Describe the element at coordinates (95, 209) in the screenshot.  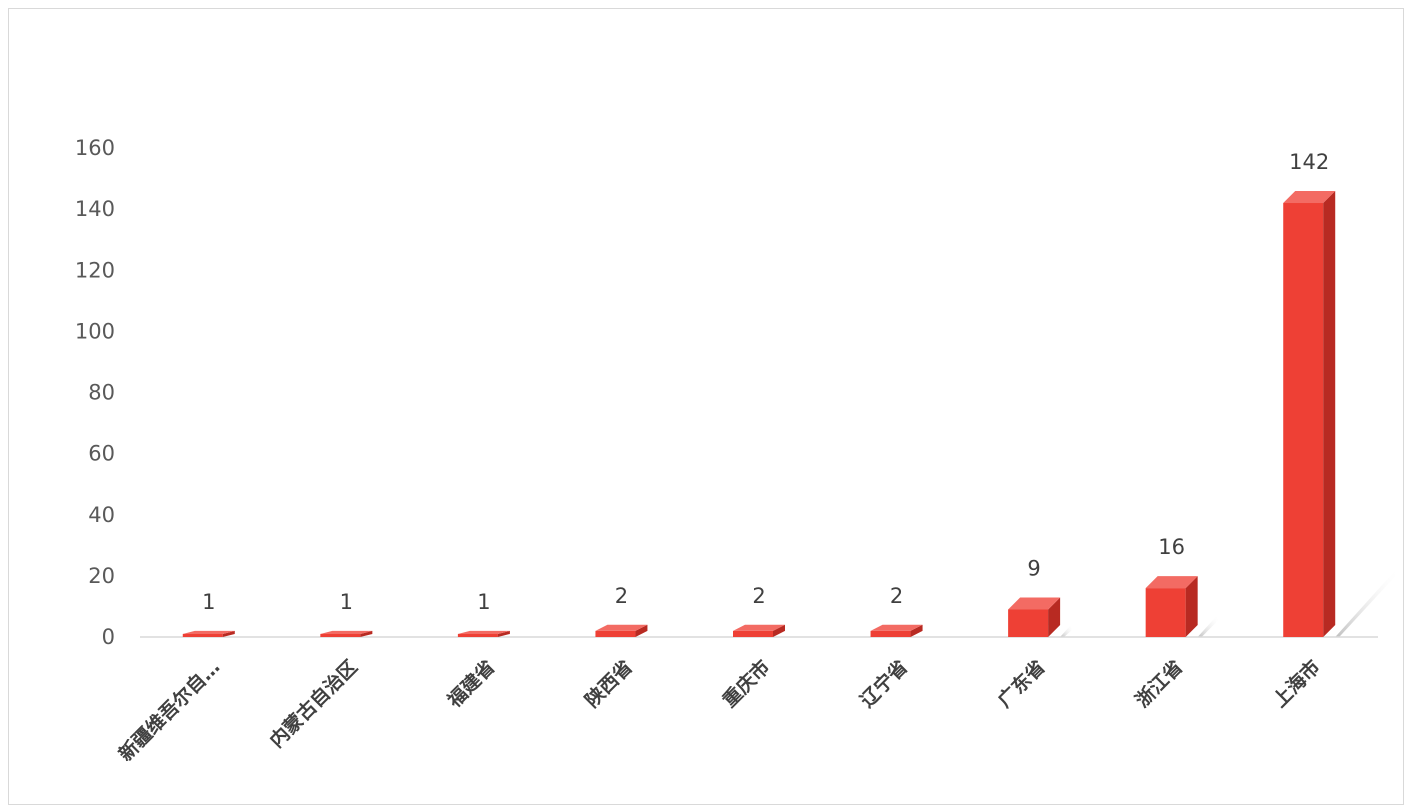
I see `y-tick-label: 140` at that location.